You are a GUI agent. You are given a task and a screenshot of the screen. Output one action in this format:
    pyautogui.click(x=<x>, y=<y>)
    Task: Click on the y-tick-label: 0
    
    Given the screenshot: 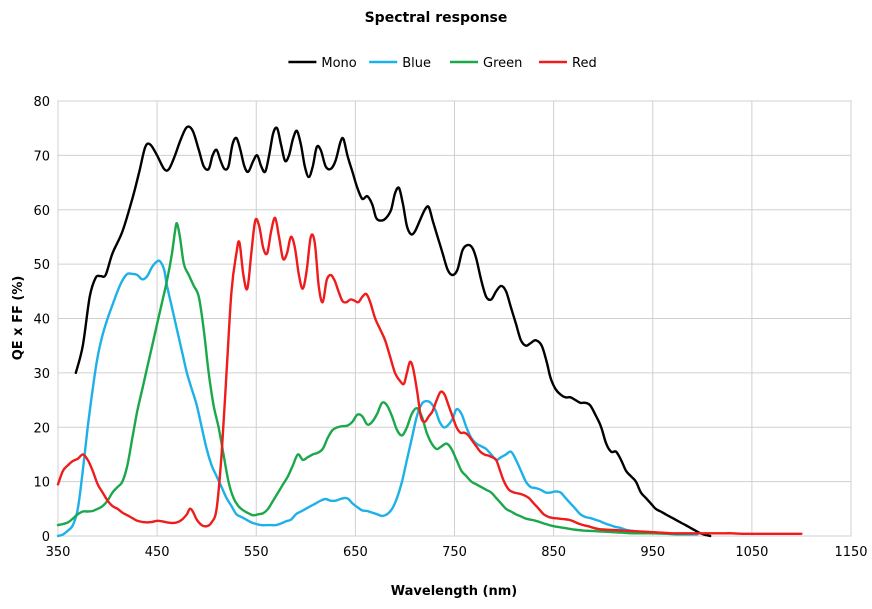 What is the action you would take?
    pyautogui.click(x=46, y=537)
    